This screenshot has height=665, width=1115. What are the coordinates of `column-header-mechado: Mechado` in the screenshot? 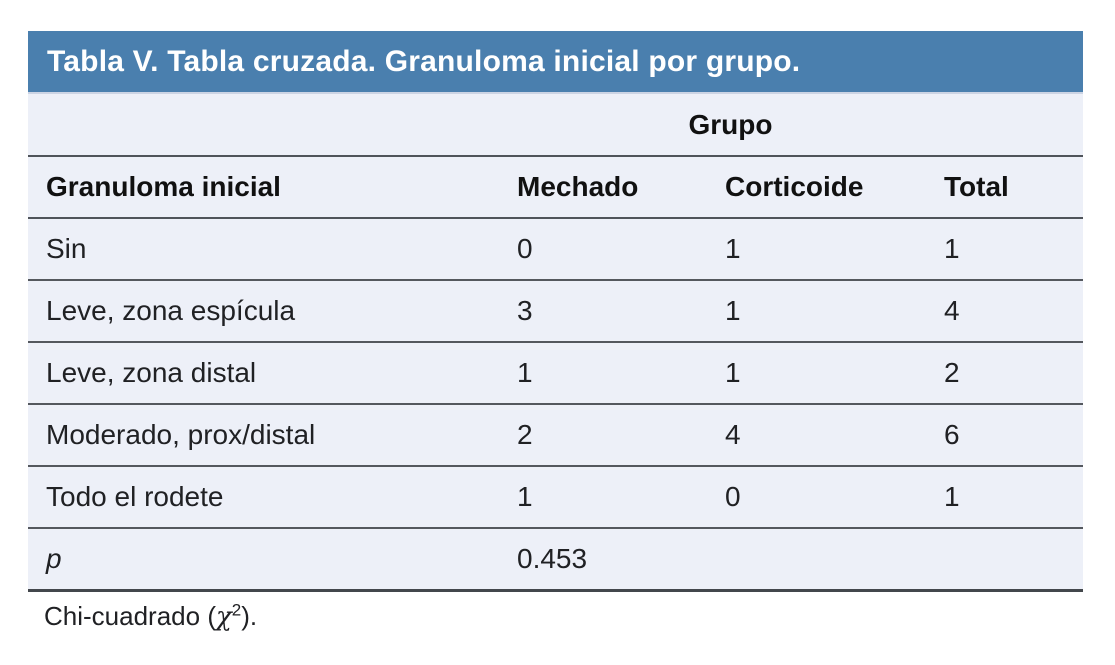 It's located at (578, 186).